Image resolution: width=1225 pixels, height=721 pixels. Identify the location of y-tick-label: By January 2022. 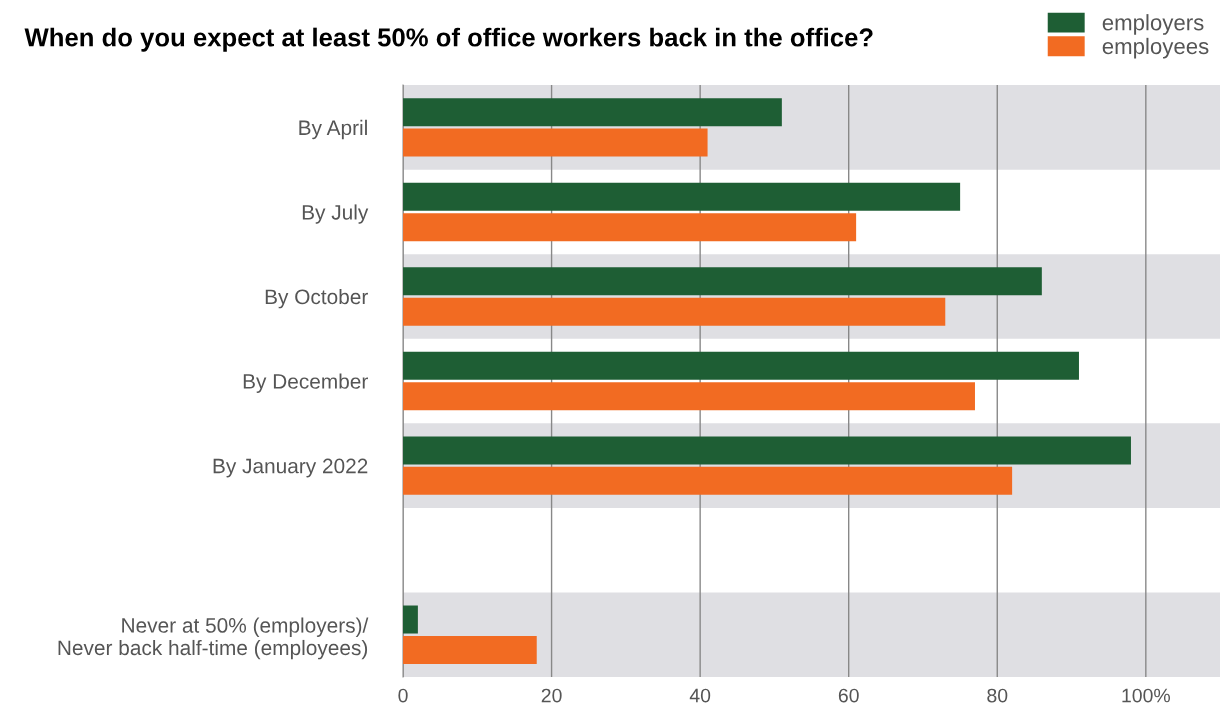
(290, 468).